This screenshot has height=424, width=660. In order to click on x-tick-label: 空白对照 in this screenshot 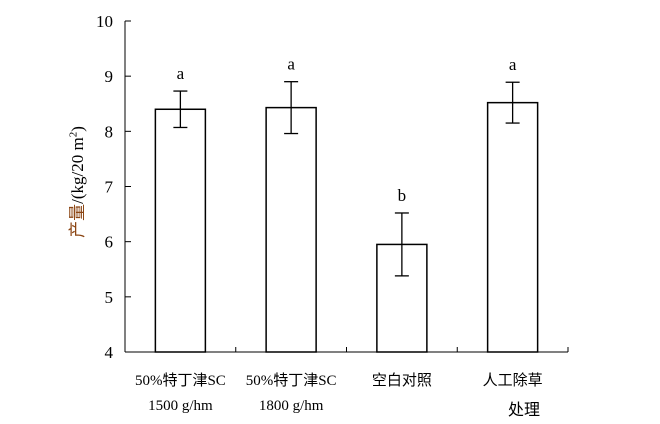, I will do `click(401, 381)`.